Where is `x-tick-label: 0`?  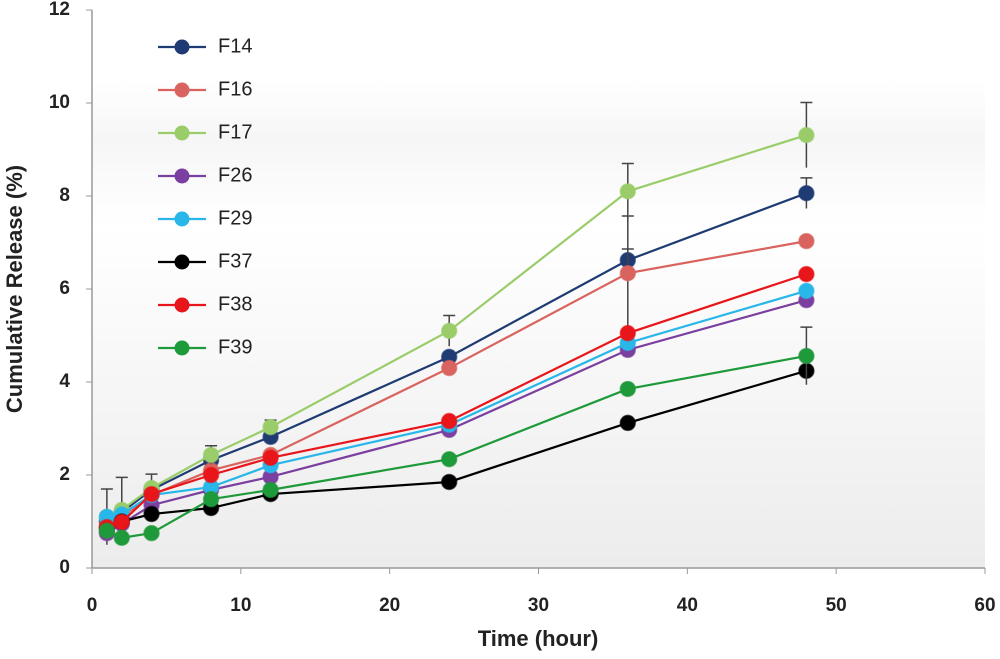 x-tick-label: 0 is located at coordinates (92, 605).